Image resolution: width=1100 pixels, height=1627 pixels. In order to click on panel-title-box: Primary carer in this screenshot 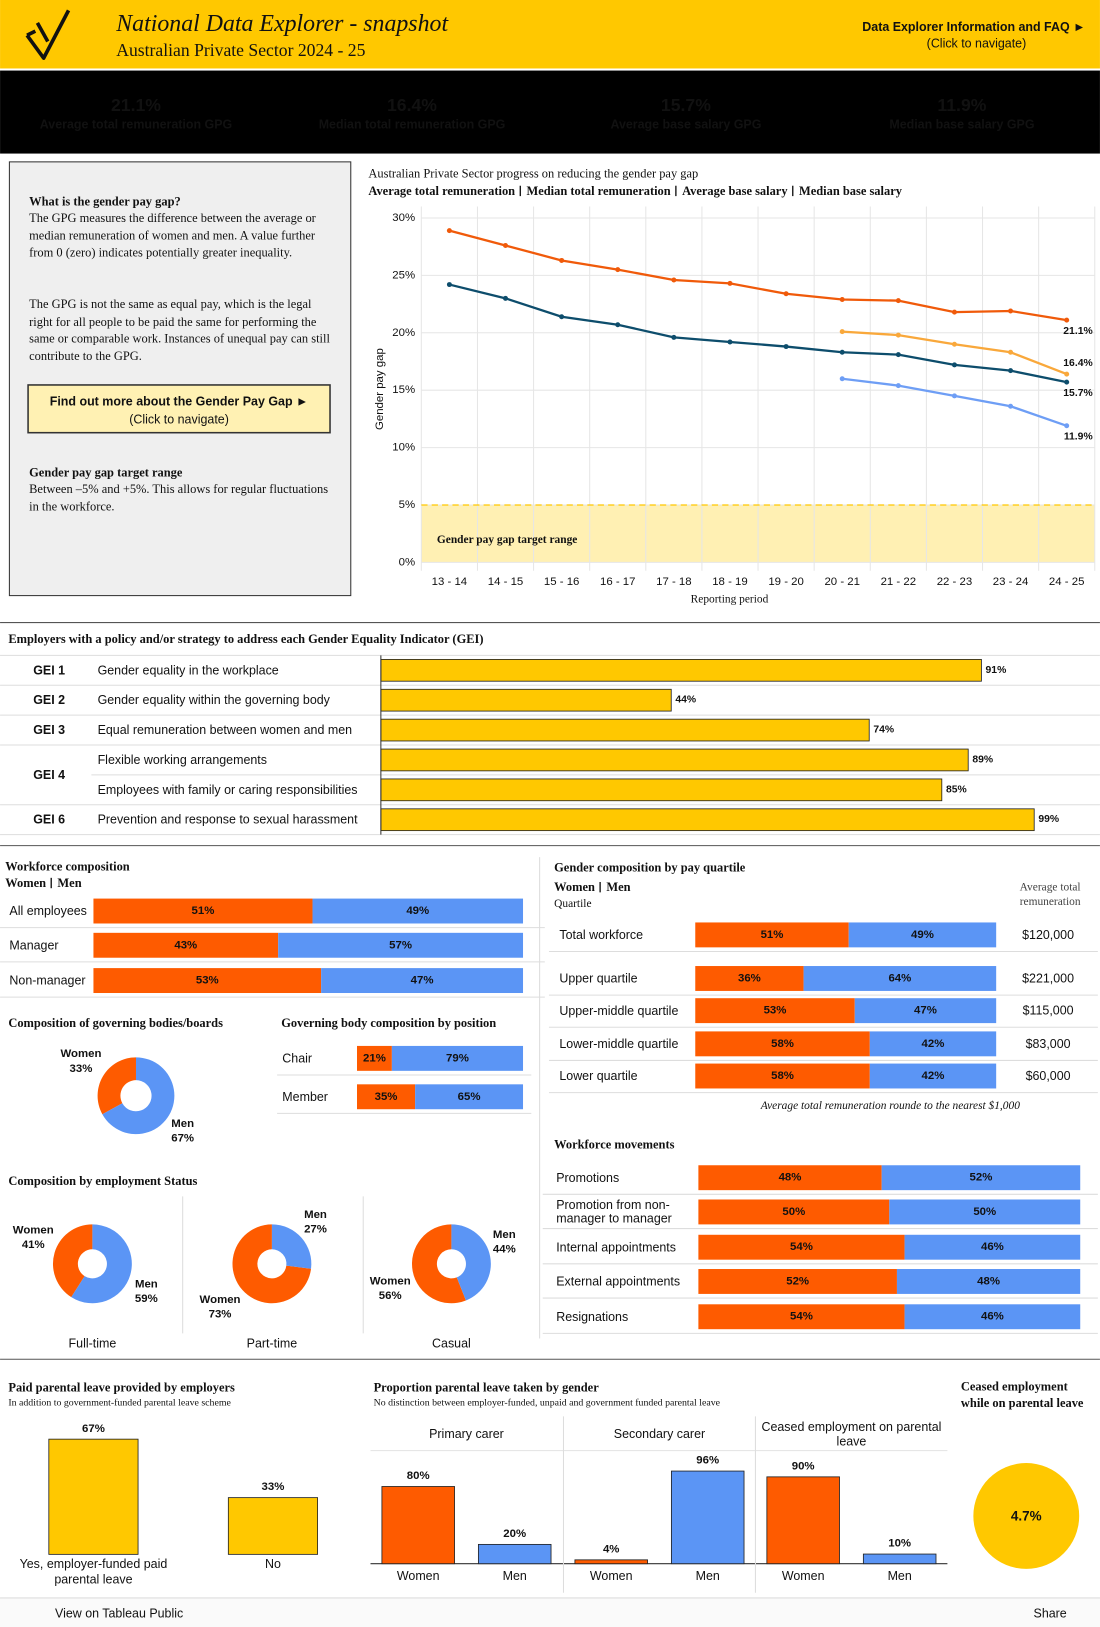, I will do `click(466, 1434)`.